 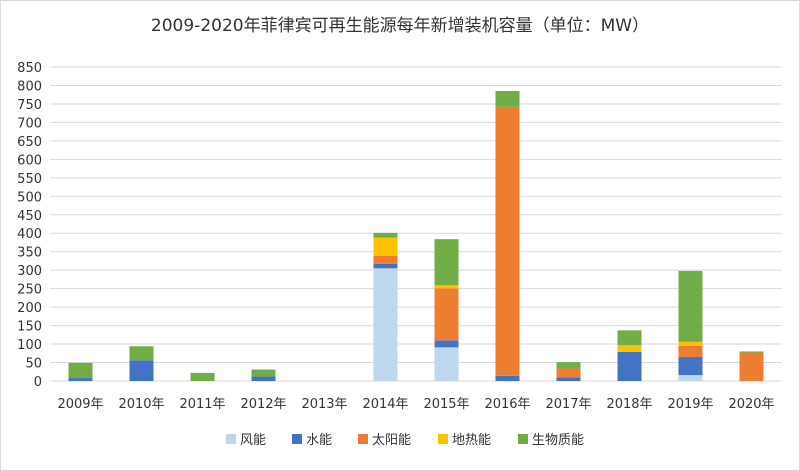 What do you see at coordinates (29, 142) in the screenshot?
I see `y-tick-label: 650` at bounding box center [29, 142].